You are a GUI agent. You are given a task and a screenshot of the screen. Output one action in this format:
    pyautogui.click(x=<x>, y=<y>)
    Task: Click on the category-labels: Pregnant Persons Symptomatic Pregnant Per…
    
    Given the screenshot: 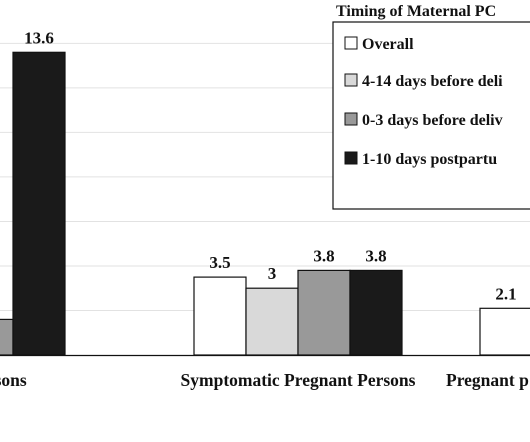 What is the action you would take?
    pyautogui.click(x=264, y=380)
    